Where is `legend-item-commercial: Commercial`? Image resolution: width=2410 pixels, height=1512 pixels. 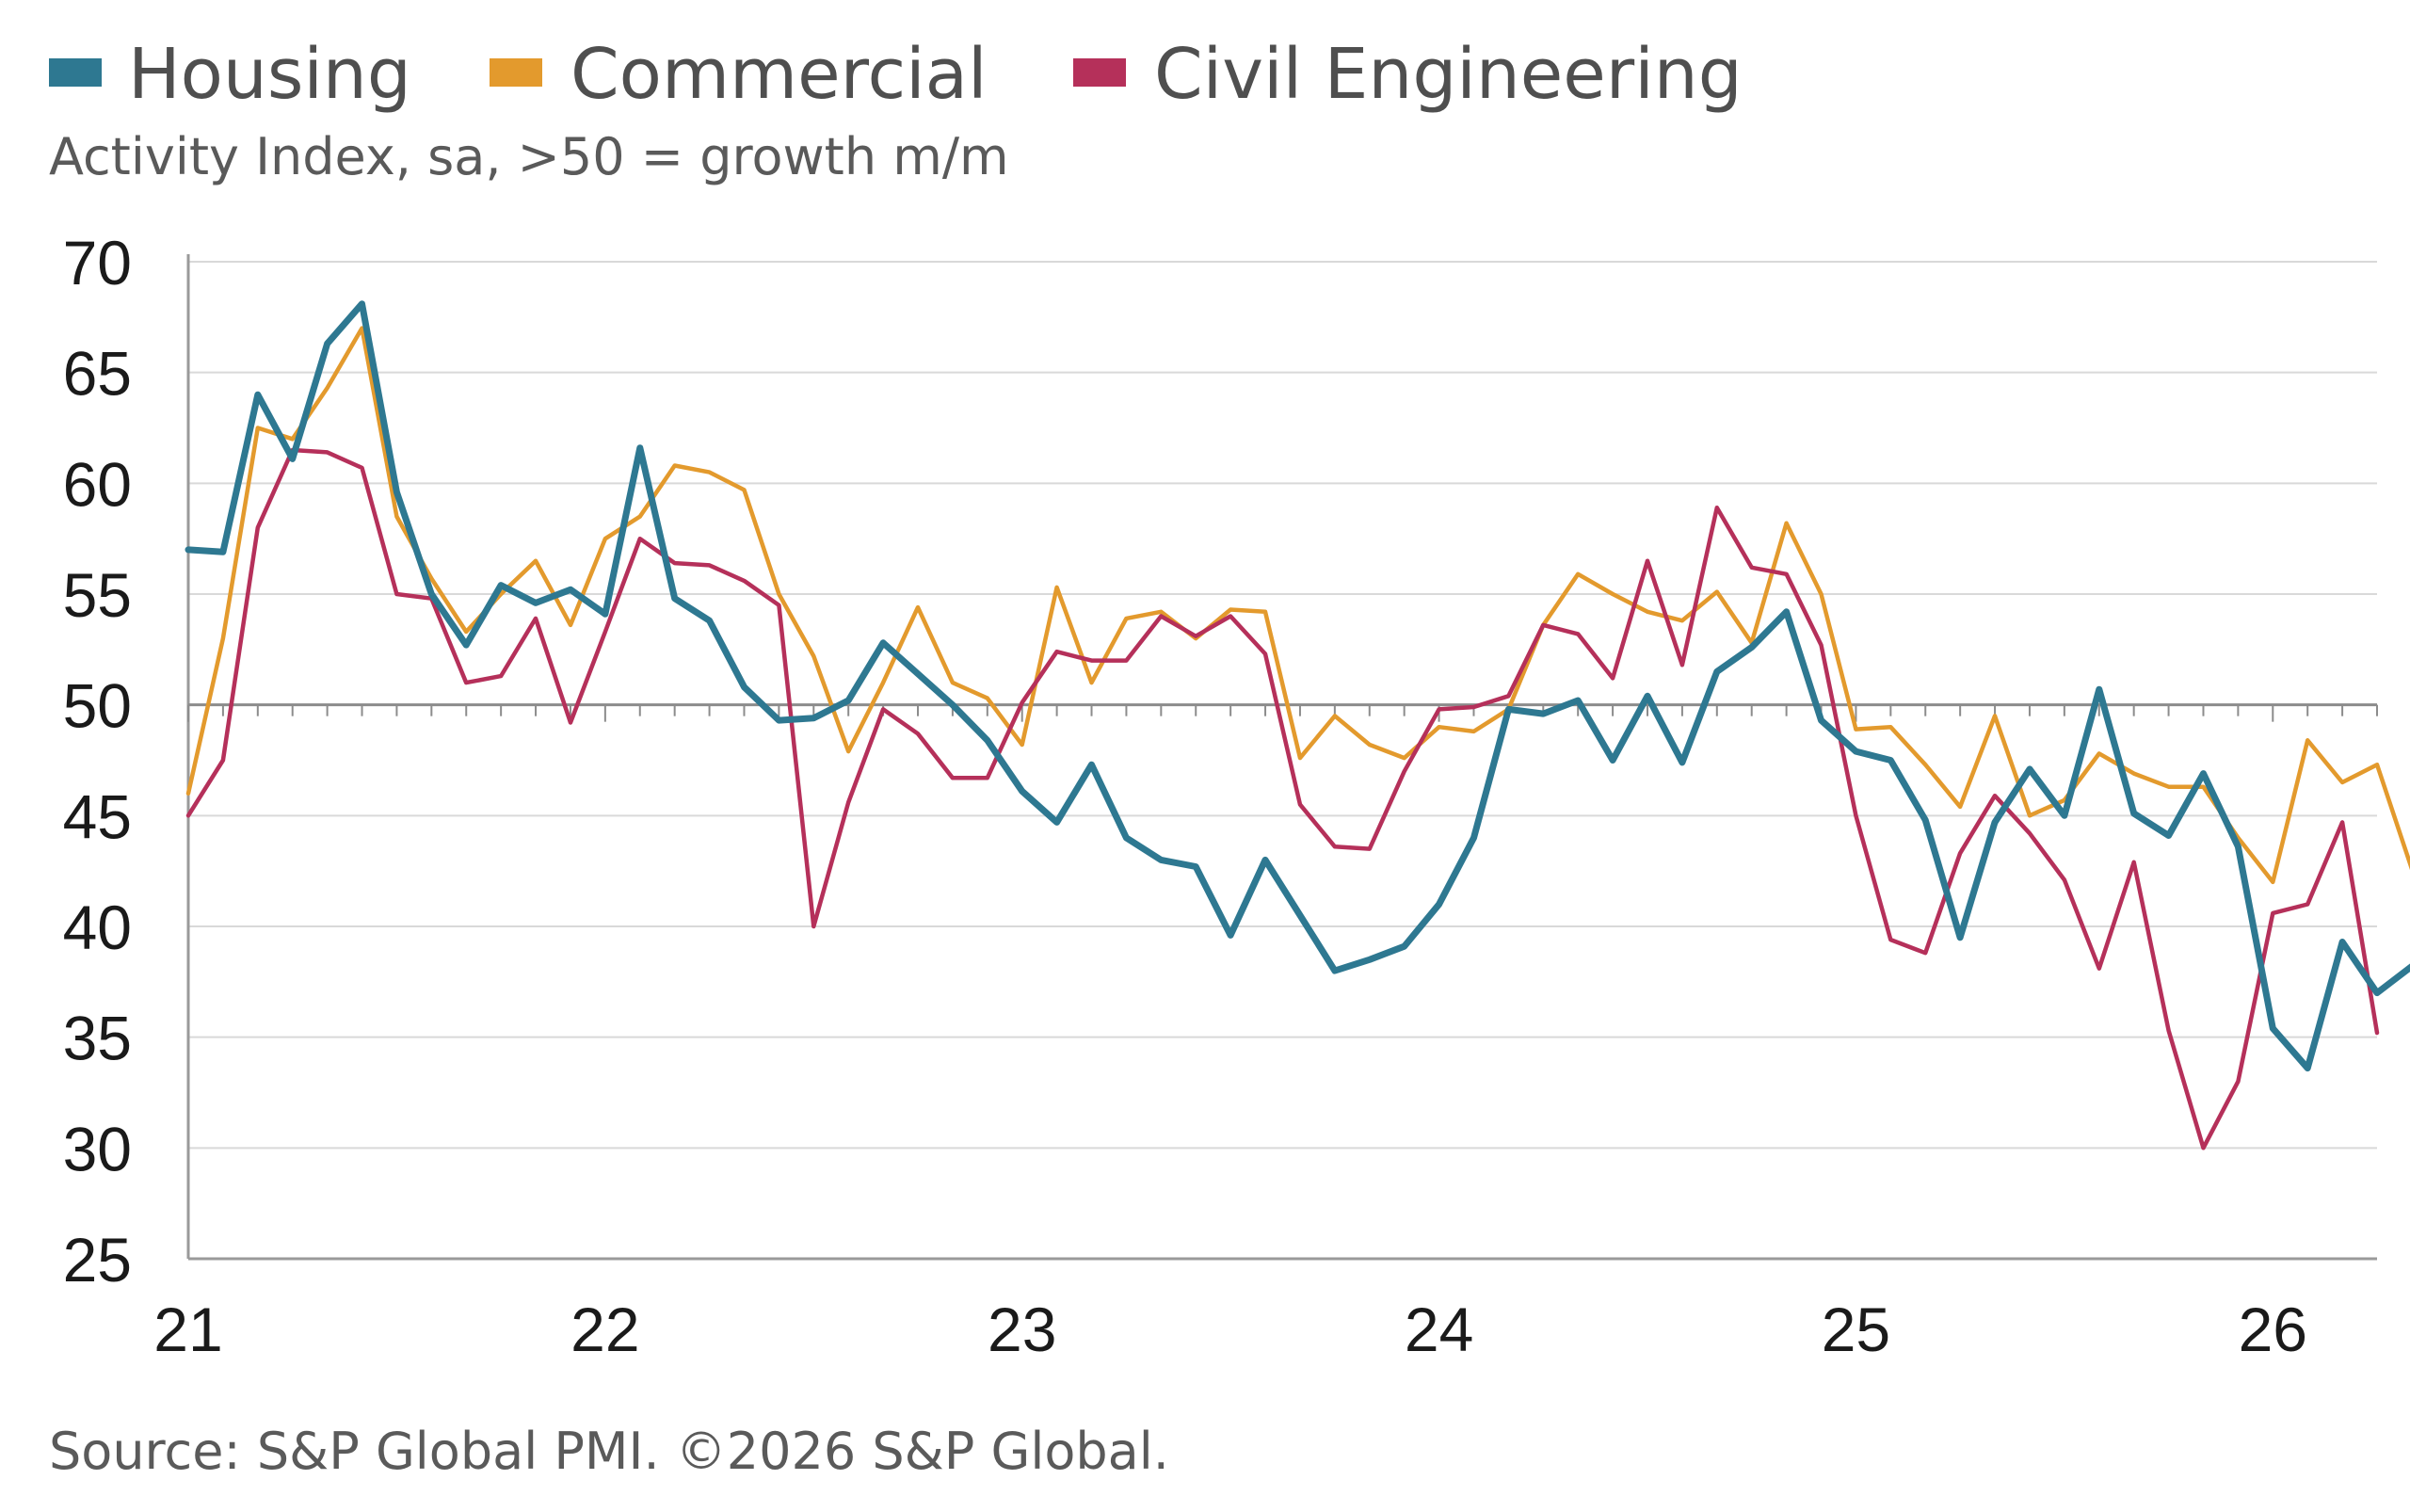
legend-item-commercial: Commercial is located at coordinates (739, 74).